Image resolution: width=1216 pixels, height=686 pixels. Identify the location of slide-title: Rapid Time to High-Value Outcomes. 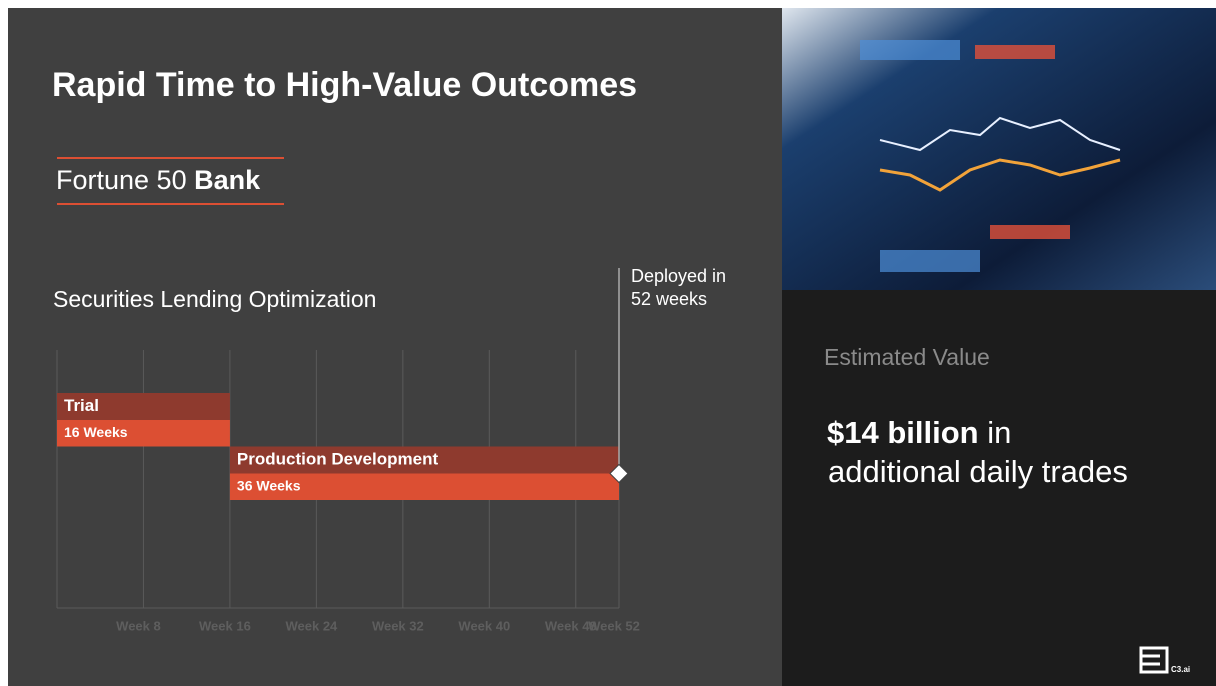
(344, 85).